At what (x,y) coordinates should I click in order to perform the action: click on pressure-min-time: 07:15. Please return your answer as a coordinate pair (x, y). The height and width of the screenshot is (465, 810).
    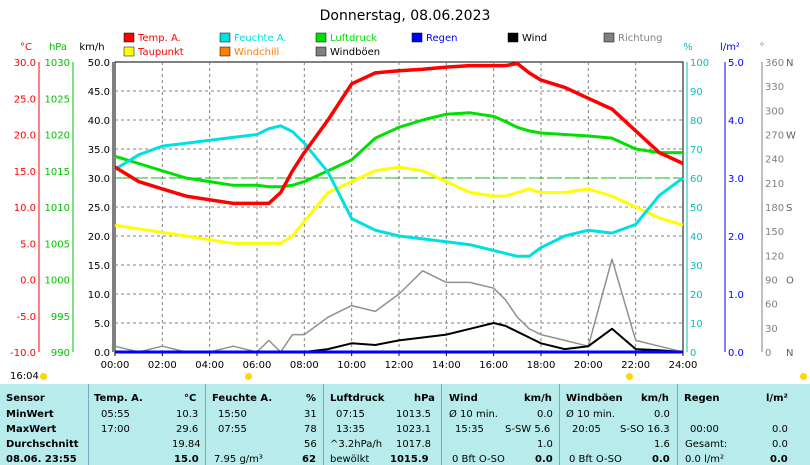
    Looking at the image, I should click on (350, 414).